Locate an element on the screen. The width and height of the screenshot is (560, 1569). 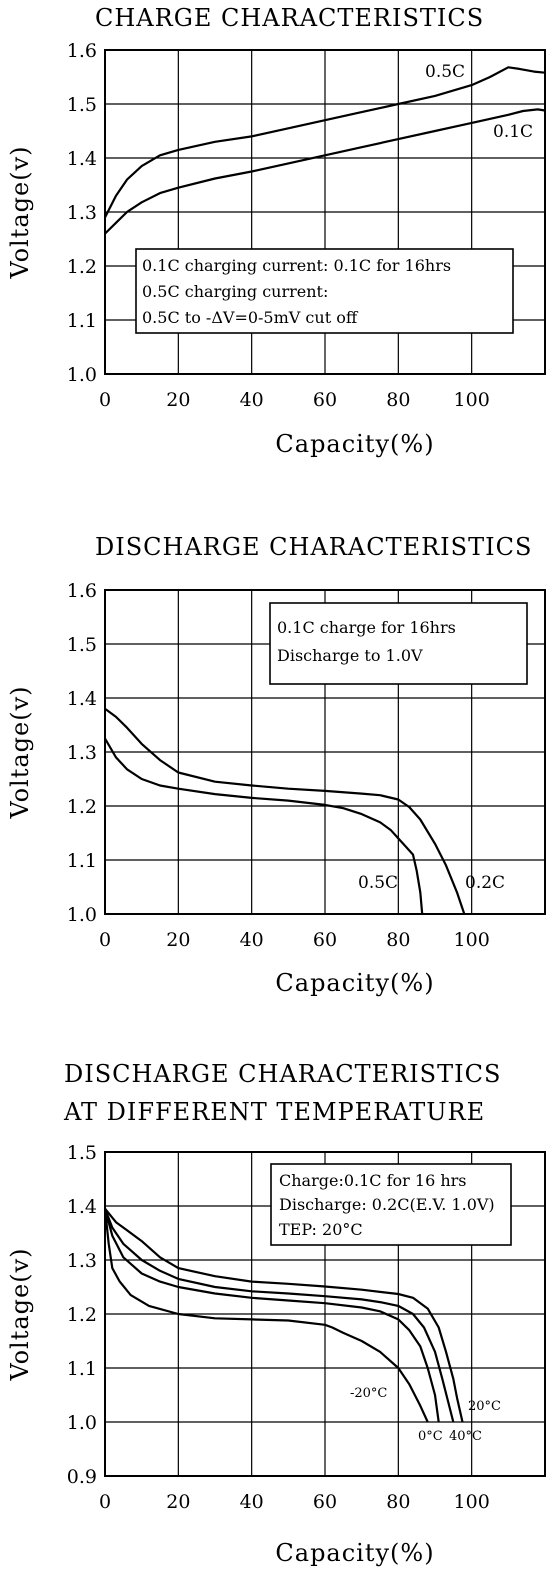
series-label: 40°C is located at coordinates (465, 1436).